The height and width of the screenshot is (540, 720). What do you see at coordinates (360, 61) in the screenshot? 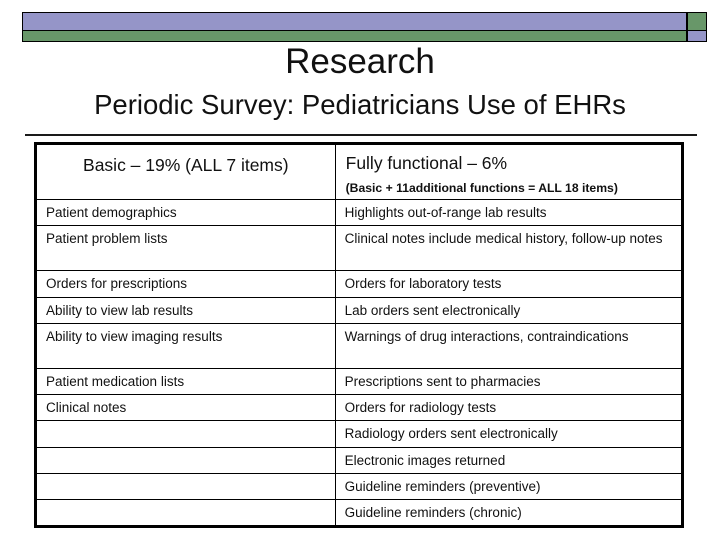
I see `slide-title: Research` at bounding box center [360, 61].